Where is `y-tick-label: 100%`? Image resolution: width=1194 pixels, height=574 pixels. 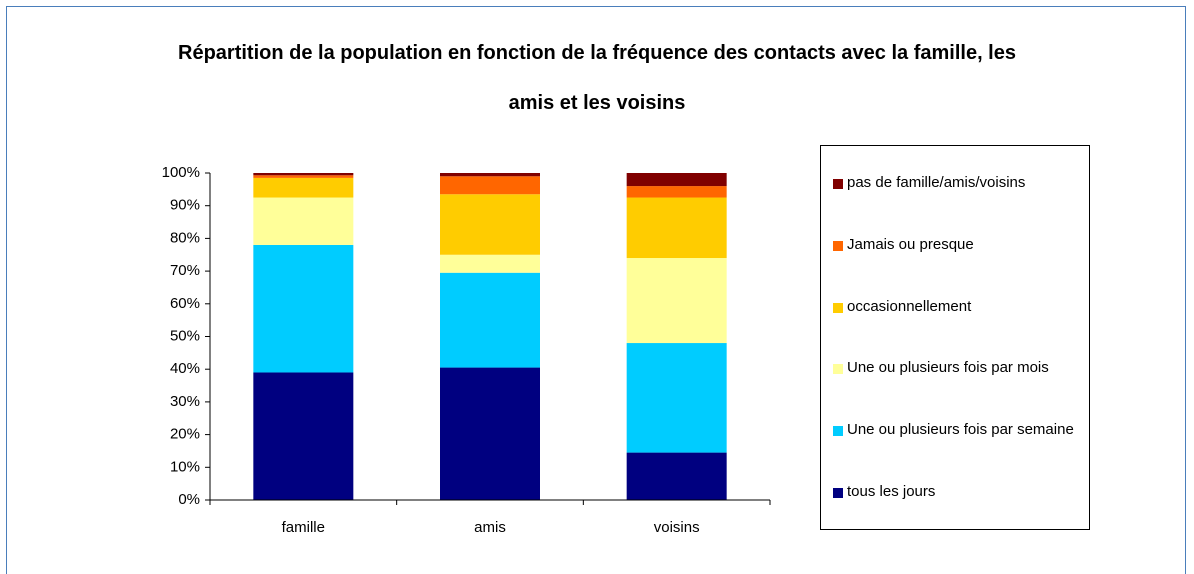
y-tick-label: 100% is located at coordinates (181, 172).